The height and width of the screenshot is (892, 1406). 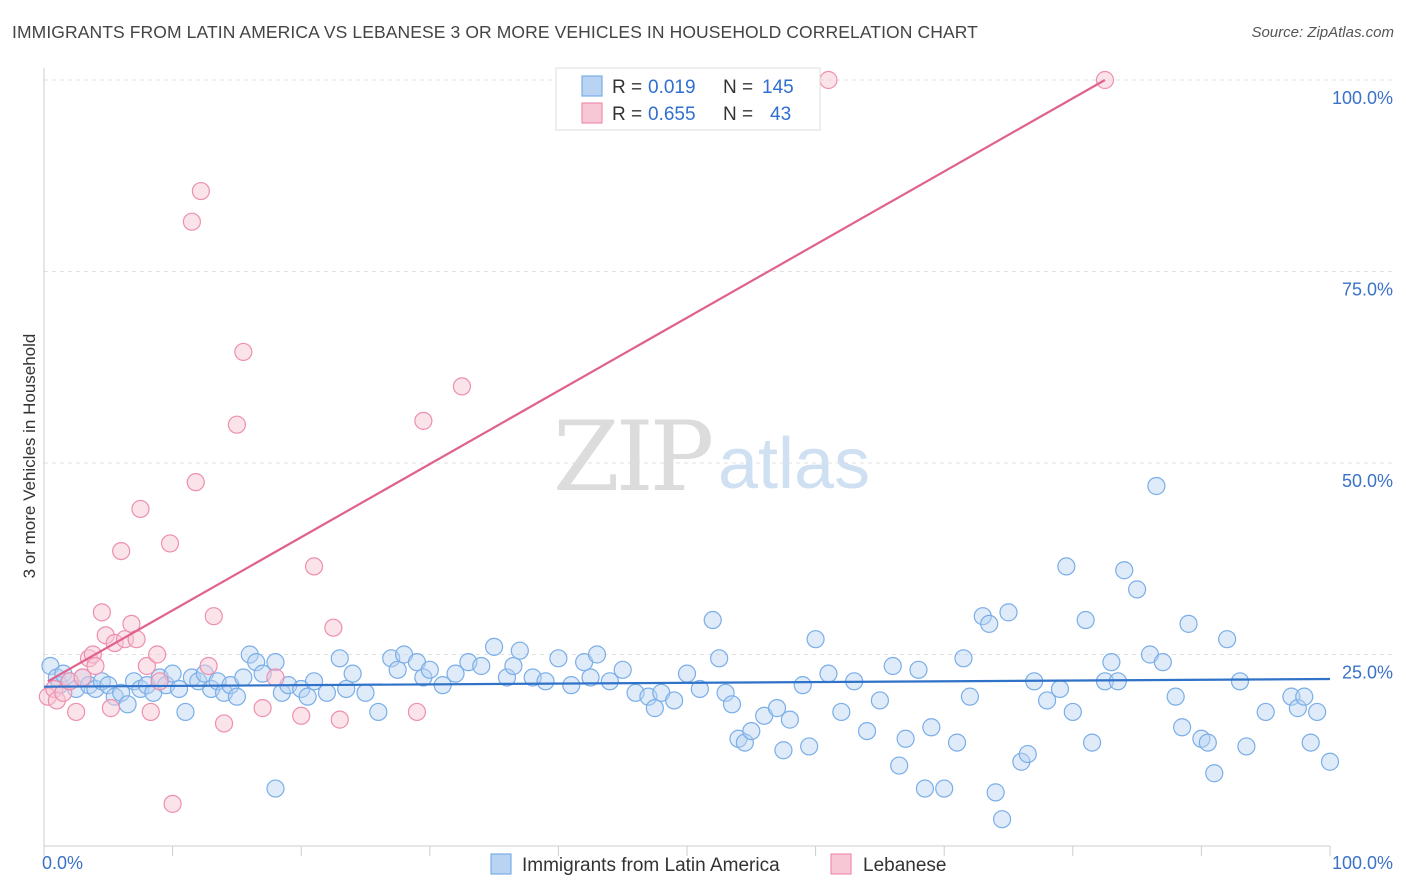 What do you see at coordinates (1362, 863) in the screenshot?
I see `x-tick-label: 100.0%` at bounding box center [1362, 863].